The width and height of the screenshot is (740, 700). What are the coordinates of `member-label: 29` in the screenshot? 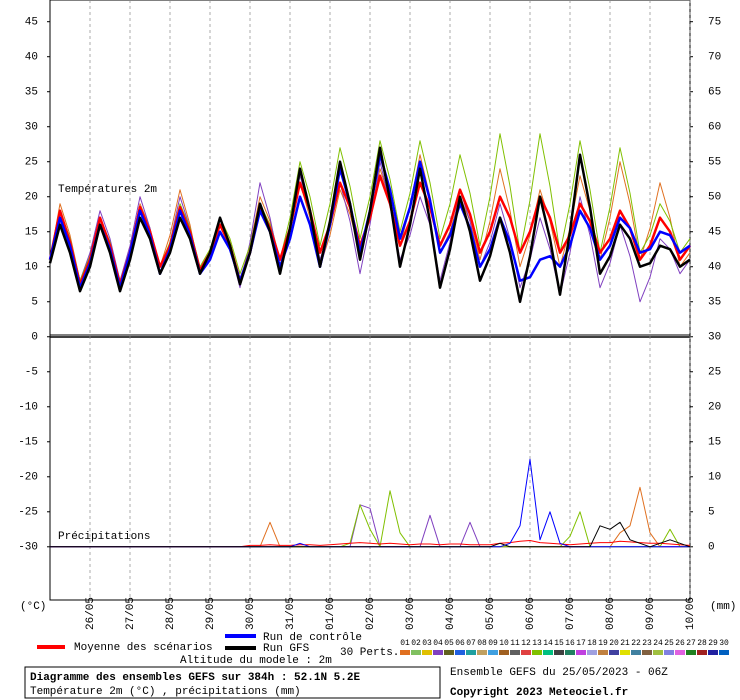 It's located at (713, 643).